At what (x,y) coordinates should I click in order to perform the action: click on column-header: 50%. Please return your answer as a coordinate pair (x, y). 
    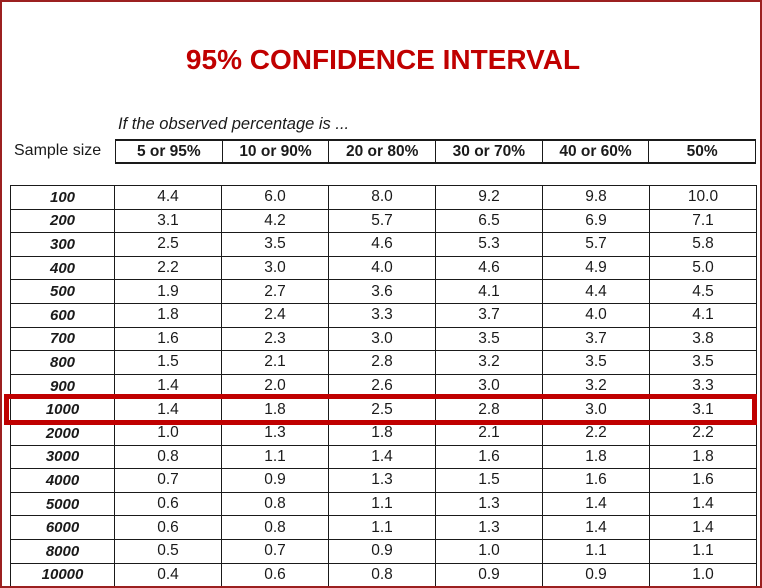
    Looking at the image, I should click on (702, 151).